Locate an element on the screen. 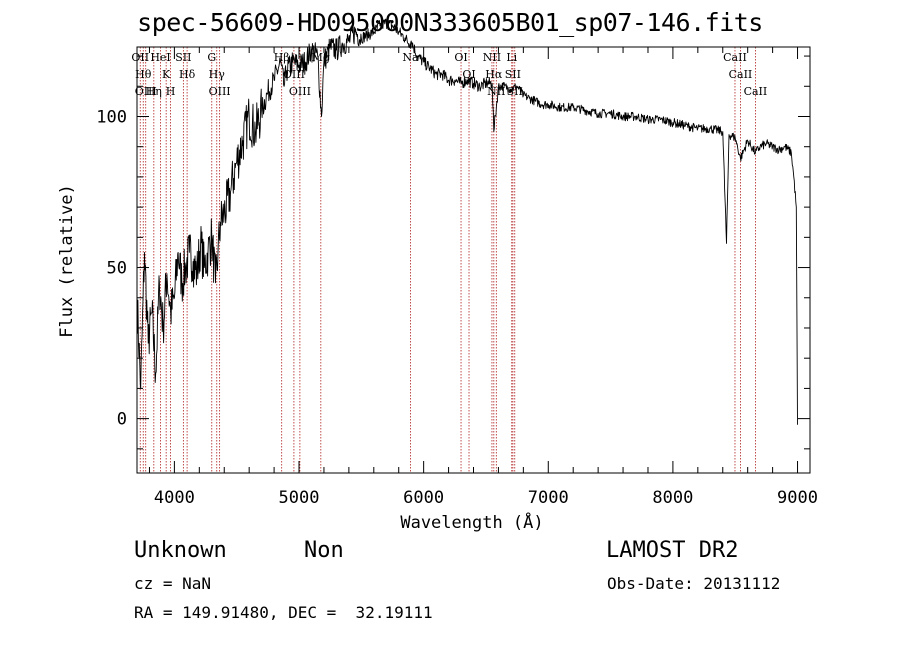 The image size is (900, 649). line-marker-label-20: Hα is located at coordinates (494, 74).